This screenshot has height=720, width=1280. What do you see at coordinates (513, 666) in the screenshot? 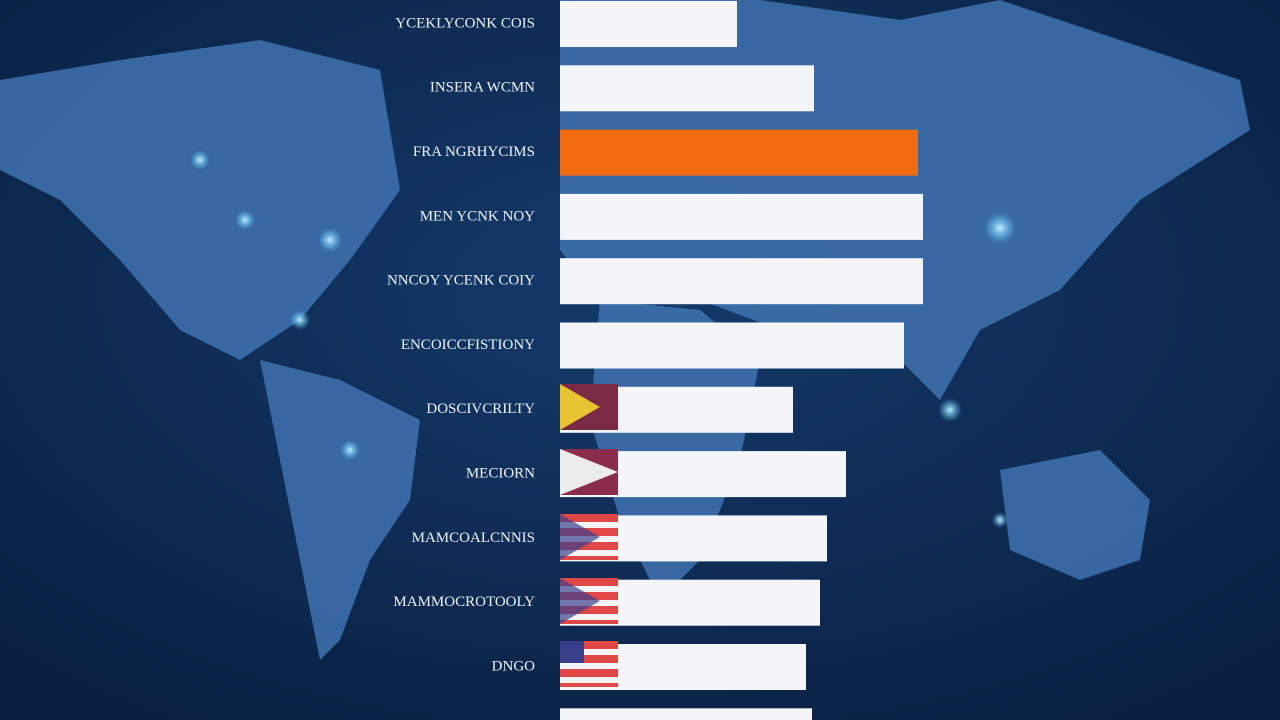
I see `y-tick-label: DNGO` at bounding box center [513, 666].